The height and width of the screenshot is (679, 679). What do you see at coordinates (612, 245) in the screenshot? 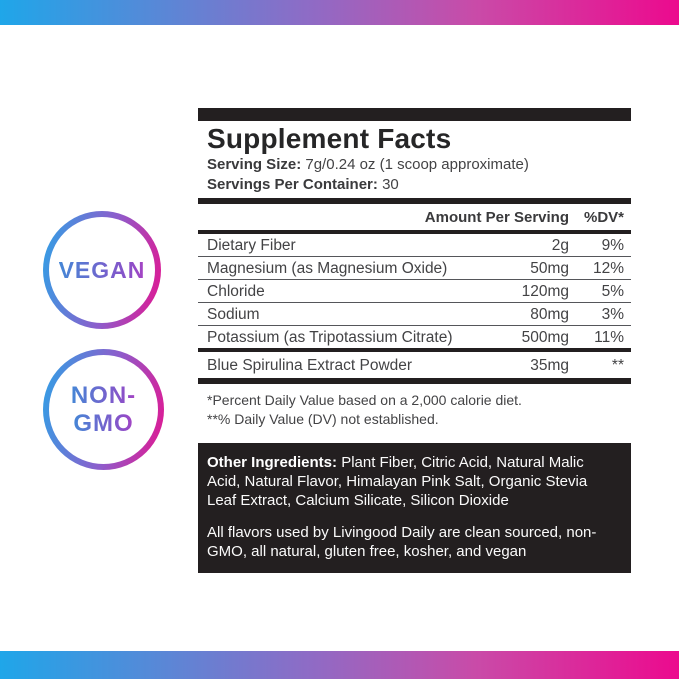
I see `nutrient-dv: 9%` at bounding box center [612, 245].